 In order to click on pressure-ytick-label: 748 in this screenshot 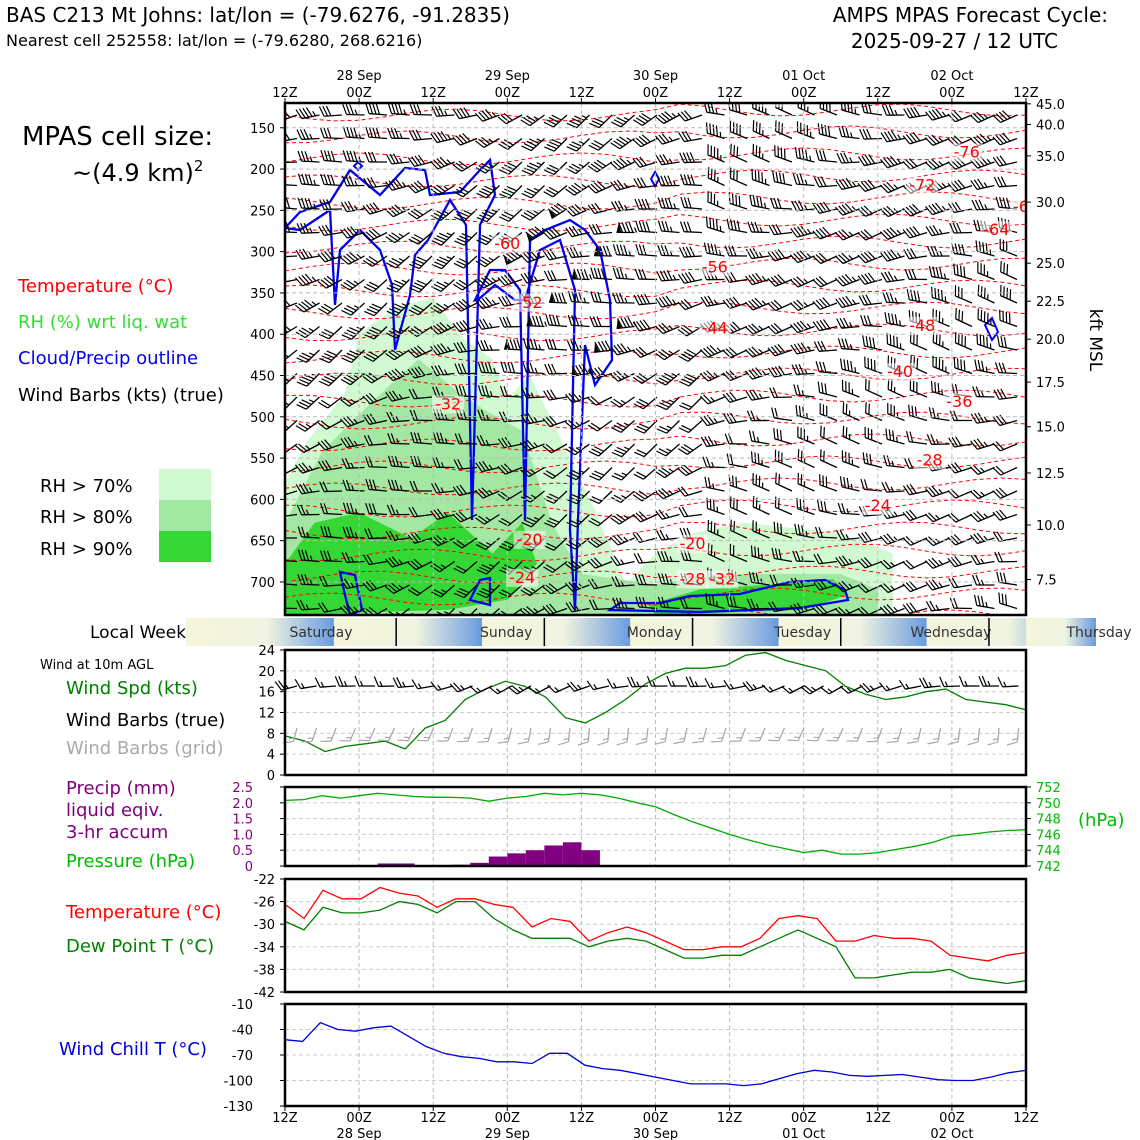, I will do `click(1048, 820)`.